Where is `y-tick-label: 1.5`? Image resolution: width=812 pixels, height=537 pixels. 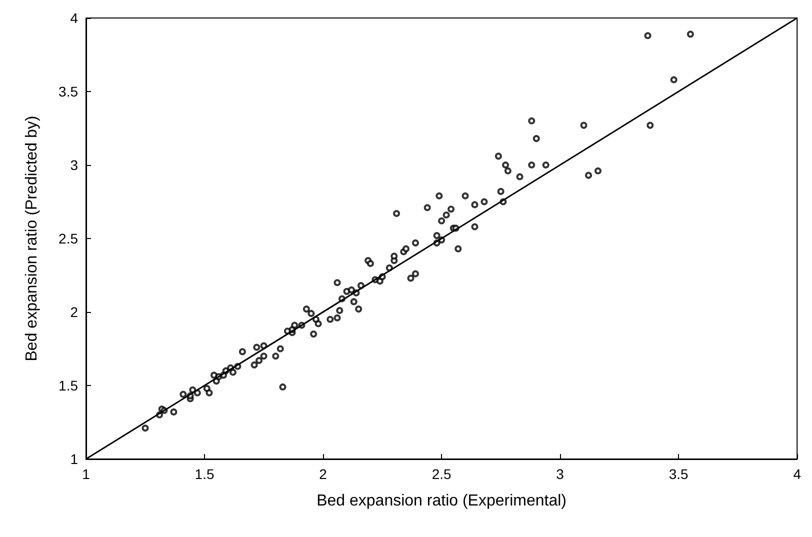 y-tick-label: 1.5 is located at coordinates (68, 386).